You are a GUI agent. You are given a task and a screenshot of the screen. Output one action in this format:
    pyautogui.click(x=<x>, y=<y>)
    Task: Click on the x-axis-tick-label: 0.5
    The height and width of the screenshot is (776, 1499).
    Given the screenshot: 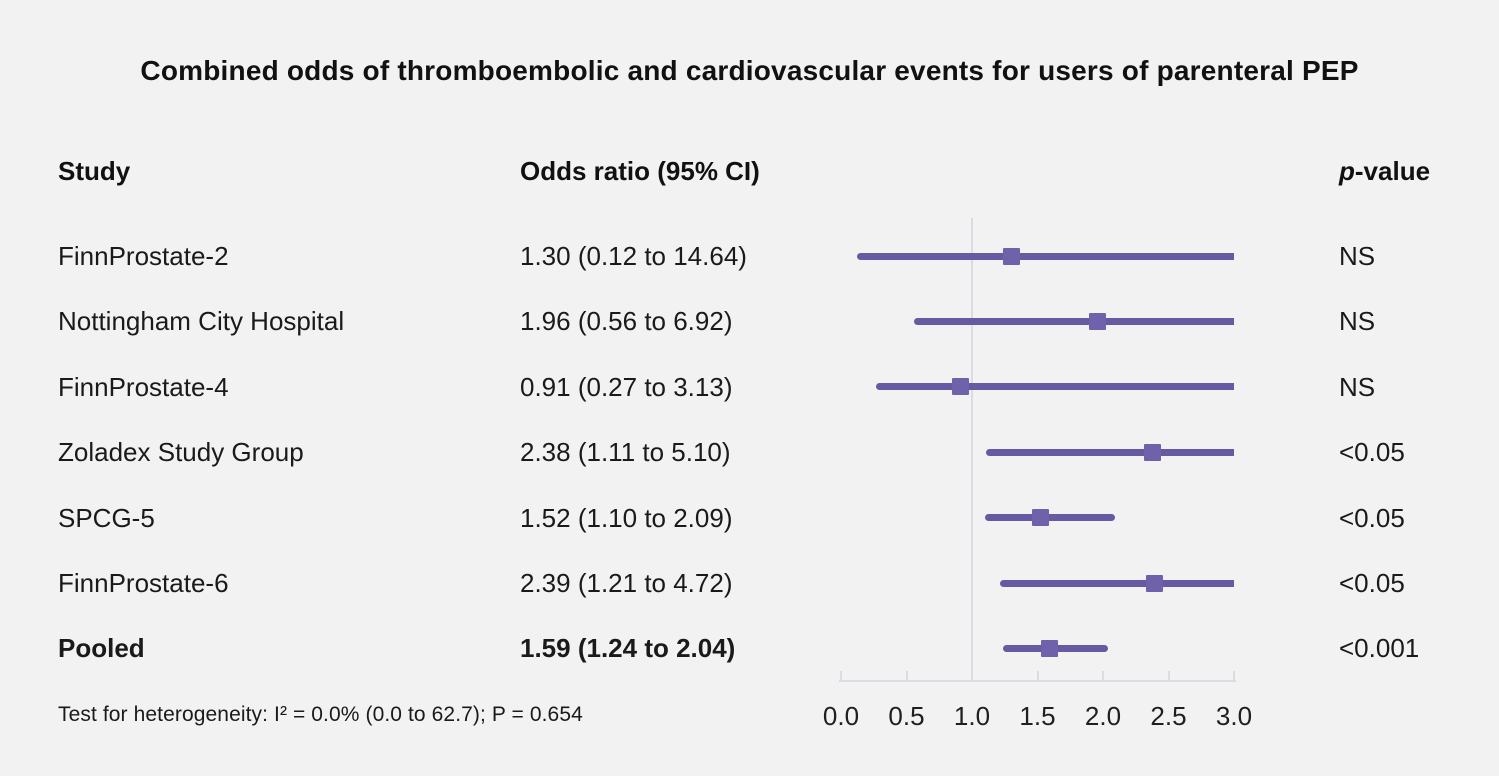 What is the action you would take?
    pyautogui.click(x=906, y=716)
    